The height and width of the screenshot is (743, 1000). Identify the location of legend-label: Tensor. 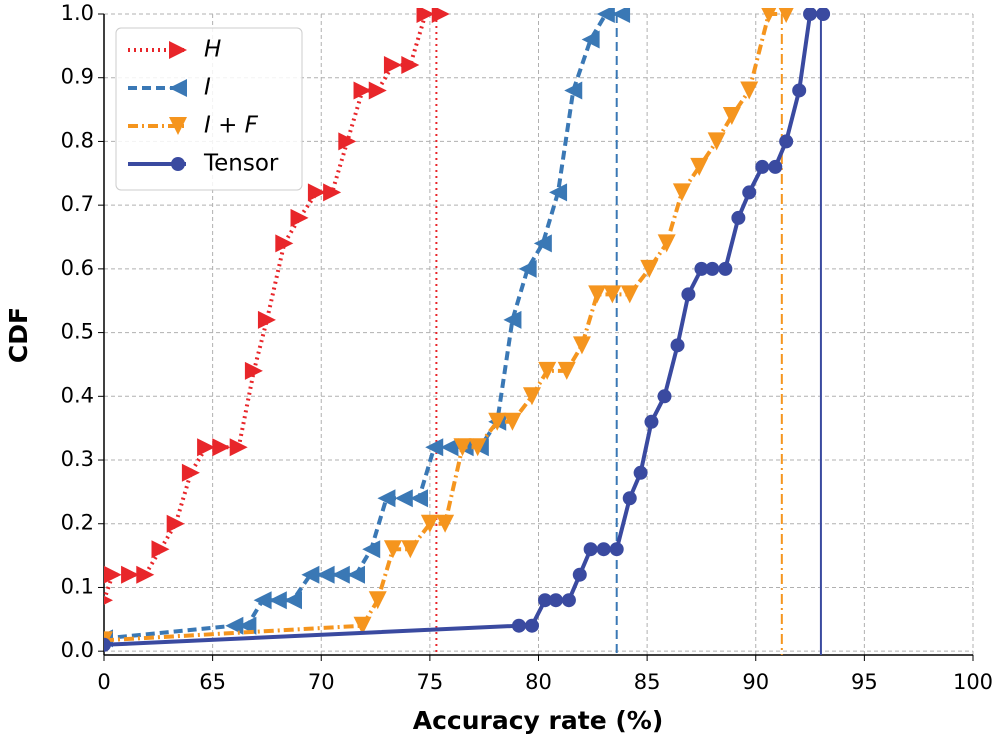
(241, 164).